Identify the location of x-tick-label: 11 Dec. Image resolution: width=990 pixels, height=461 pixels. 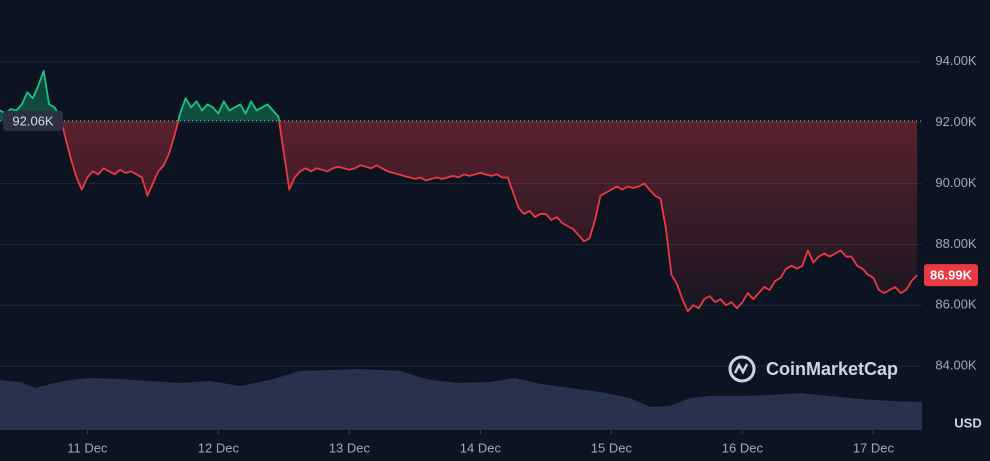
(87, 447).